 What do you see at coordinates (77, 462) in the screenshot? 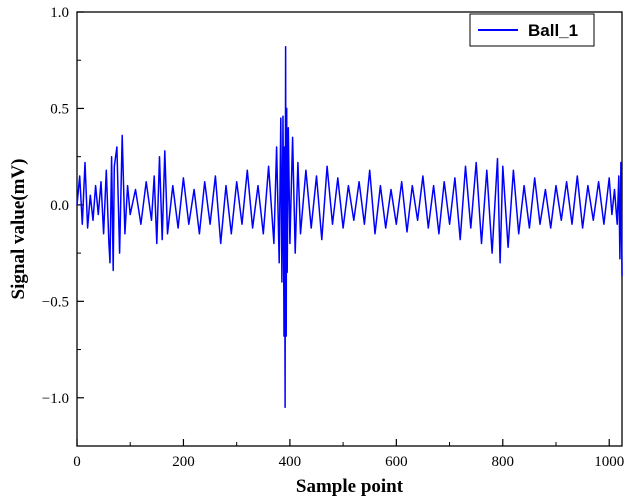
I see `x-tick-label: 0` at bounding box center [77, 462].